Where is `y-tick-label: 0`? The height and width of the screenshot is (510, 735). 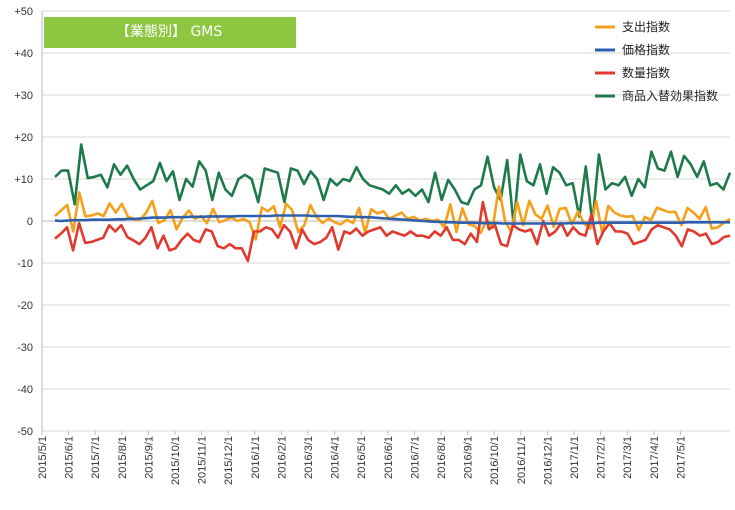
y-tick-label: 0 is located at coordinates (30, 222).